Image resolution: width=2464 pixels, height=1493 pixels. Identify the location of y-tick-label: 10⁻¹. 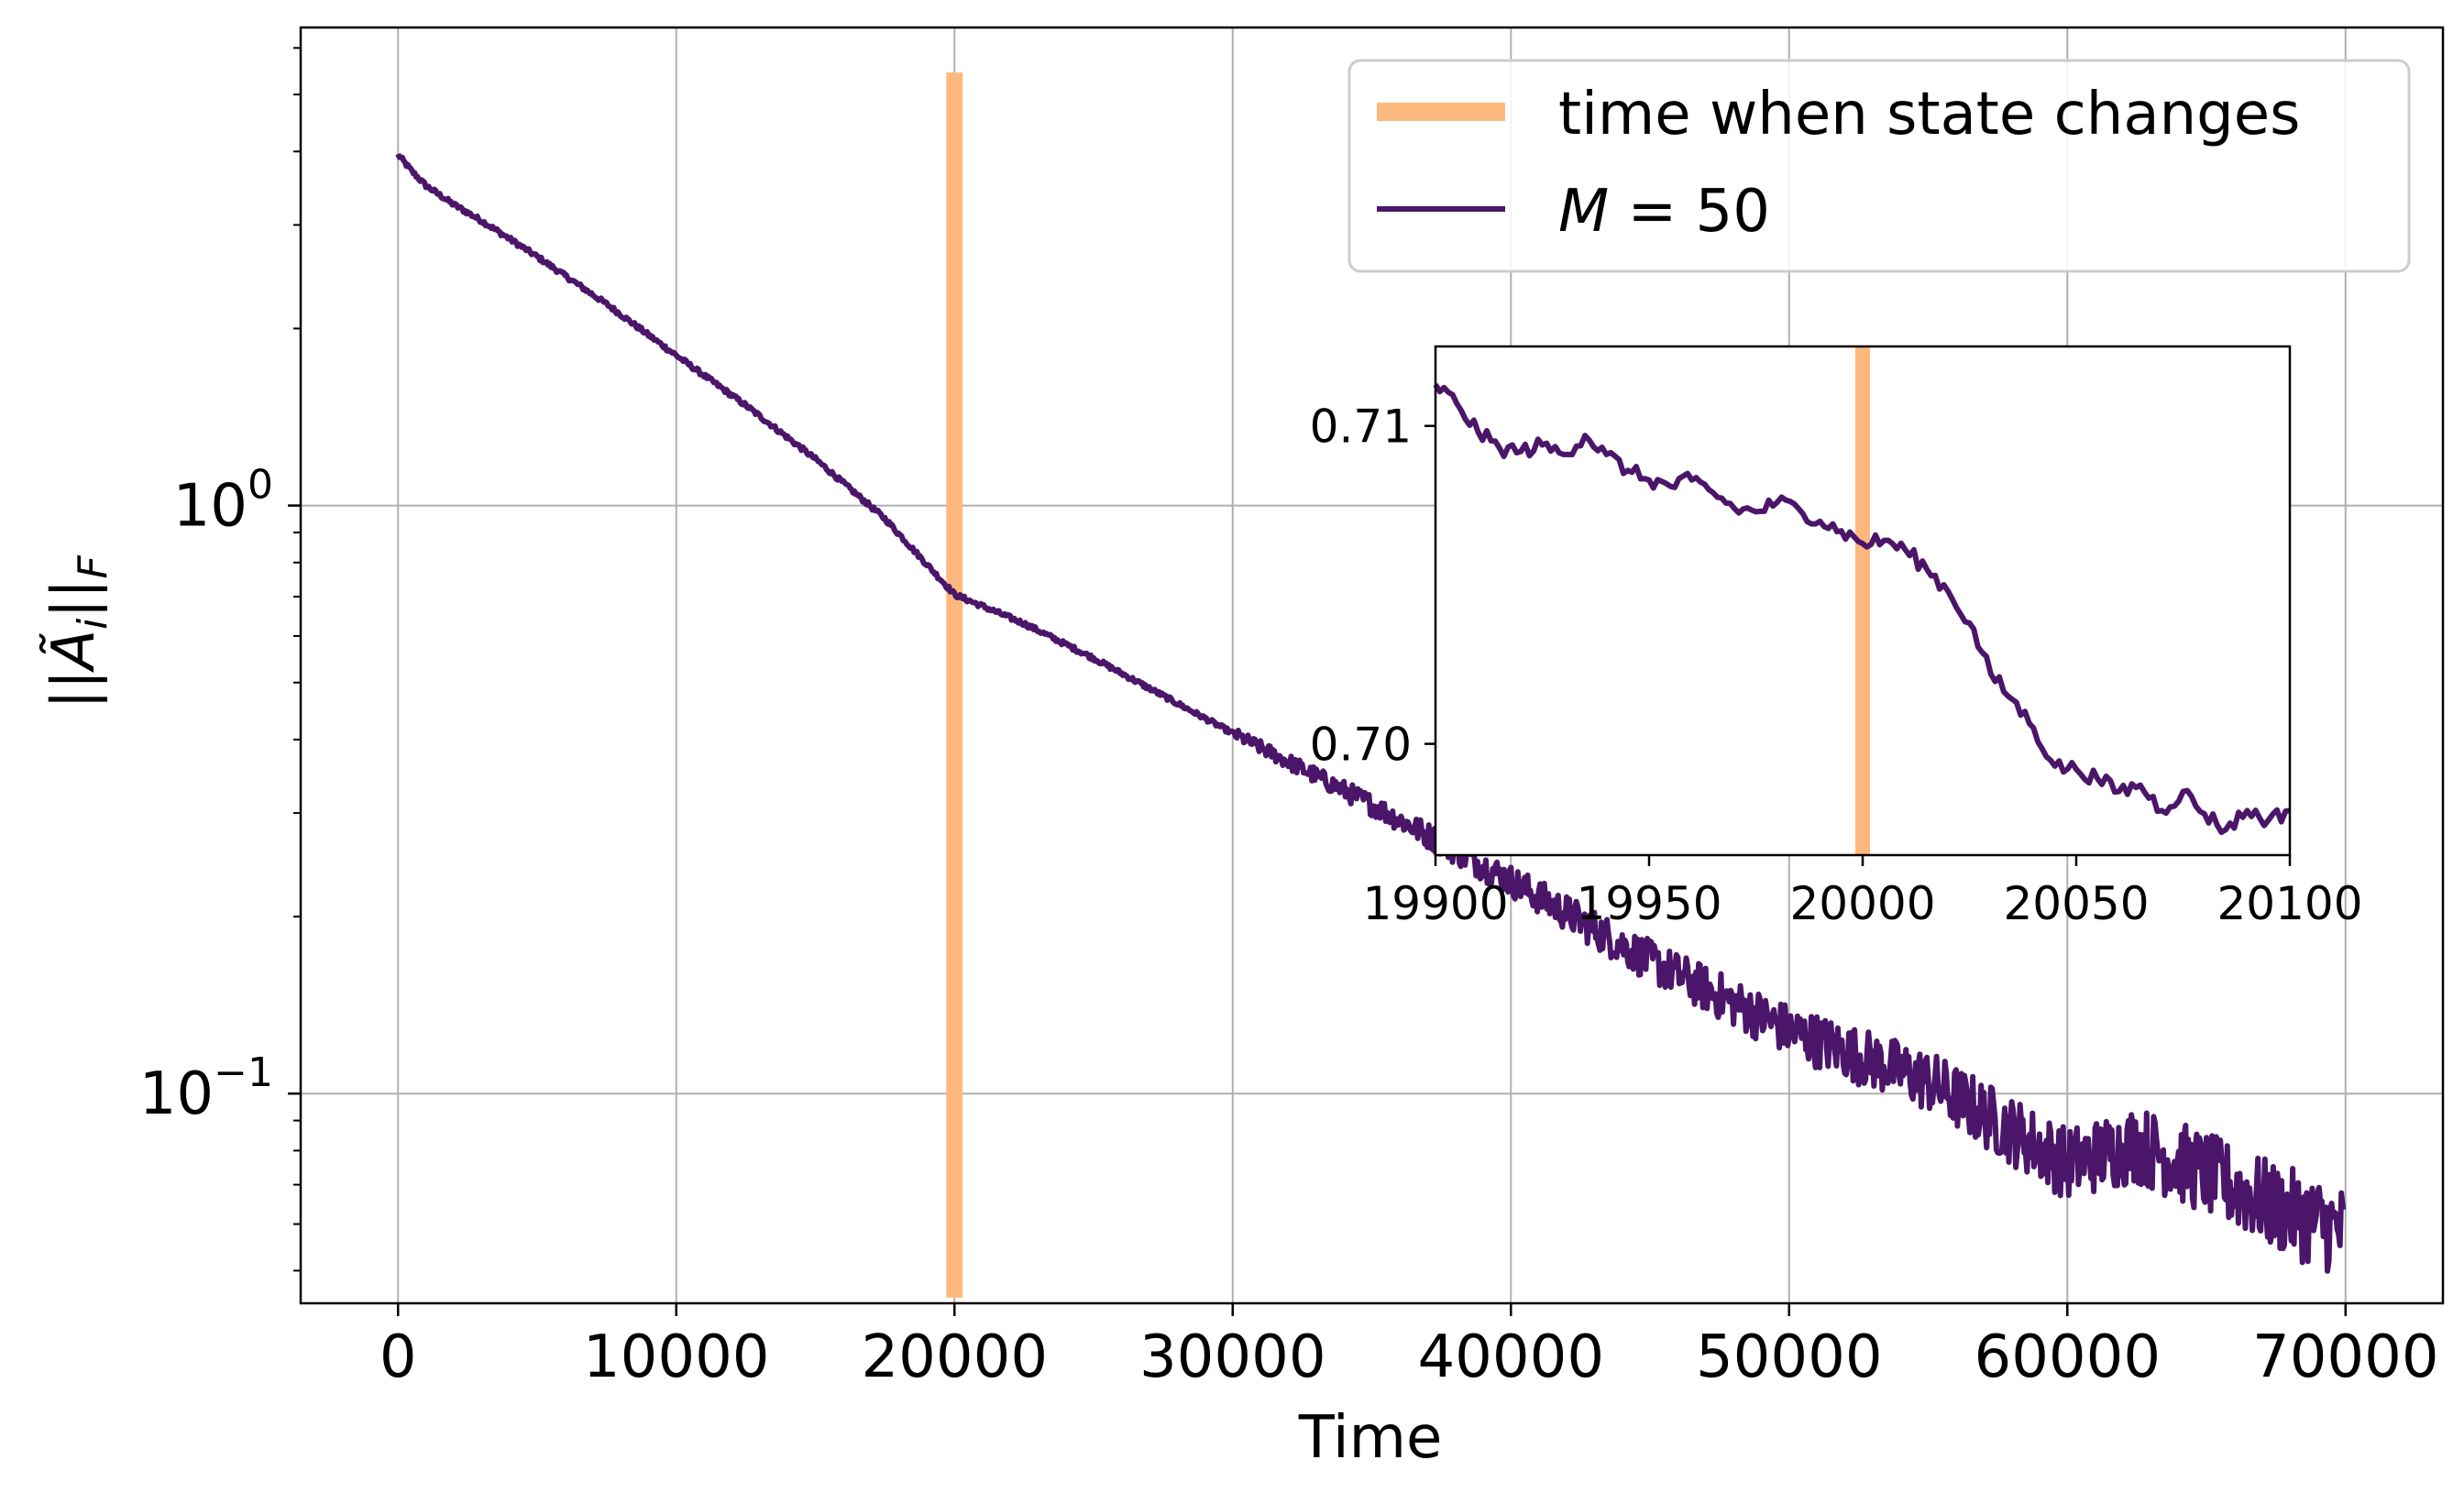
(206, 1088).